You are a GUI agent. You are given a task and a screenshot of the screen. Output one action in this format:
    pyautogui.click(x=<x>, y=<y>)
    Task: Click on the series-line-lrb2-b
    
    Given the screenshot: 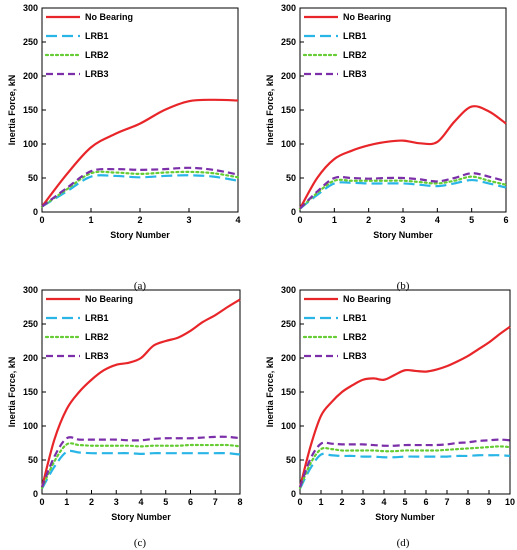 What is the action you would take?
    pyautogui.click(x=403, y=192)
    